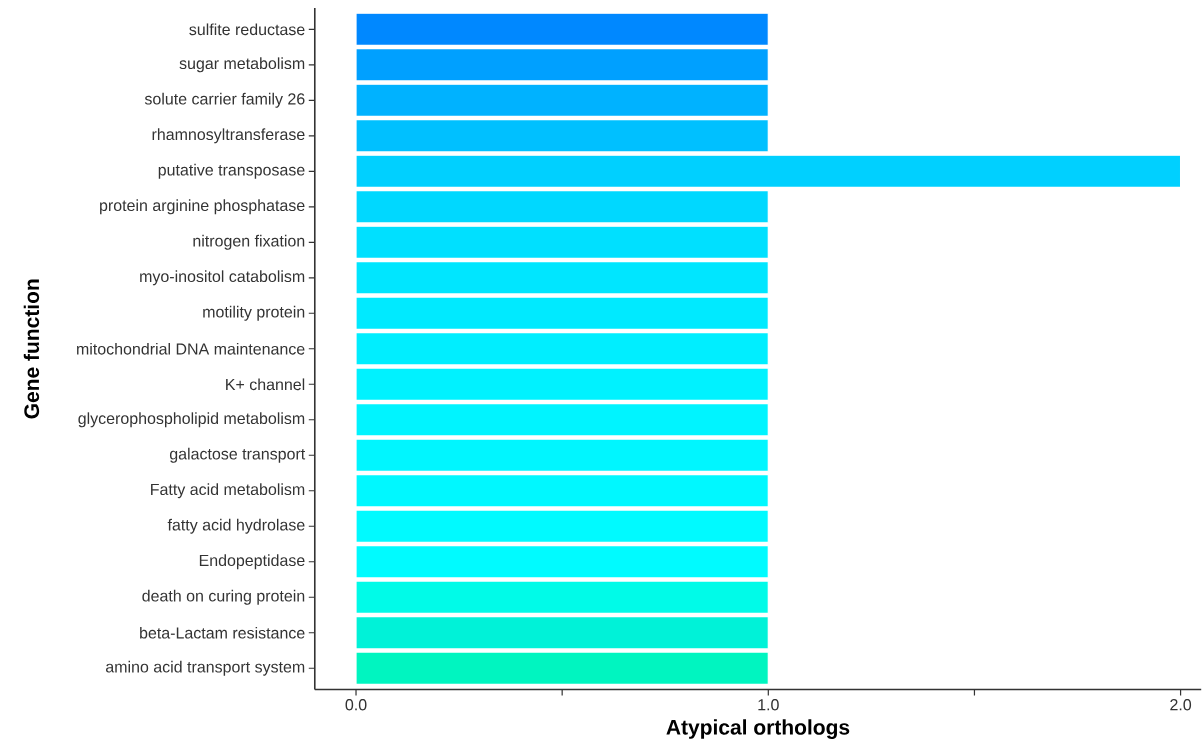 This screenshot has height=747, width=1202. What do you see at coordinates (205, 668) in the screenshot?
I see `y-tick-label: amino acid transport system` at bounding box center [205, 668].